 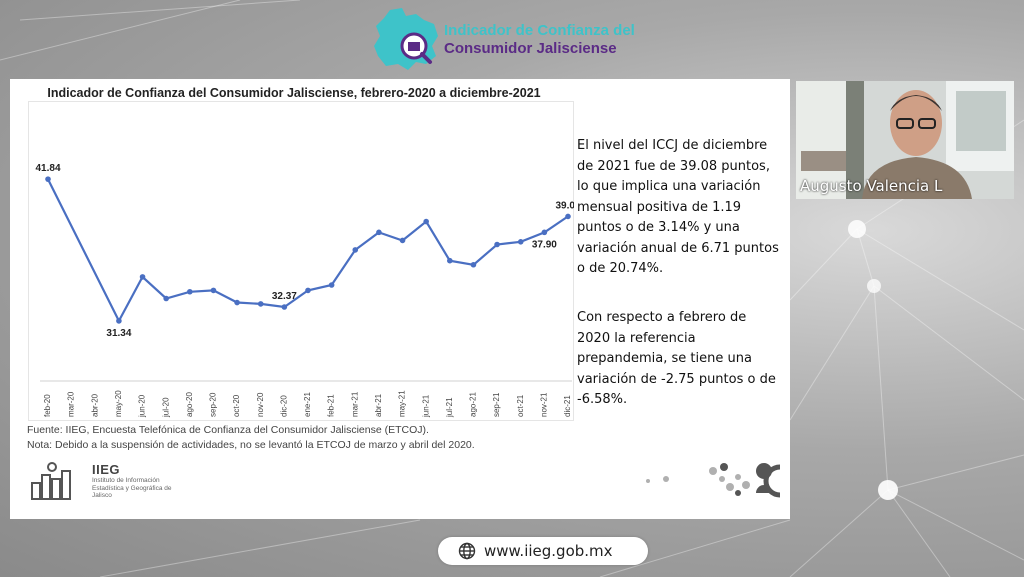 I want to click on jalisco-map-icon, so click(x=406, y=39).